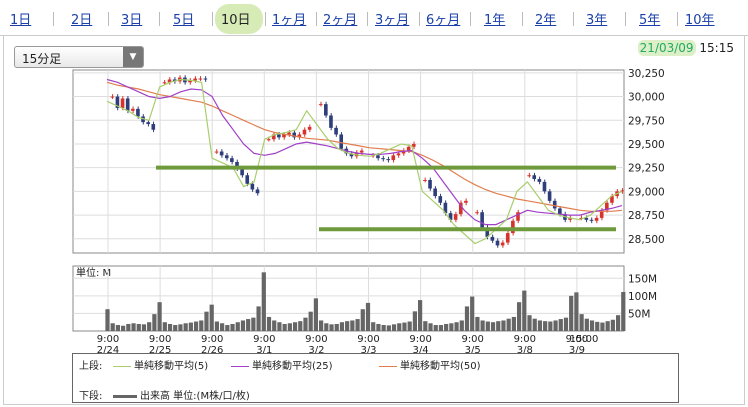 The width and height of the screenshot is (748, 407). I want to click on tab-8: 6ヶ月, so click(443, 20).